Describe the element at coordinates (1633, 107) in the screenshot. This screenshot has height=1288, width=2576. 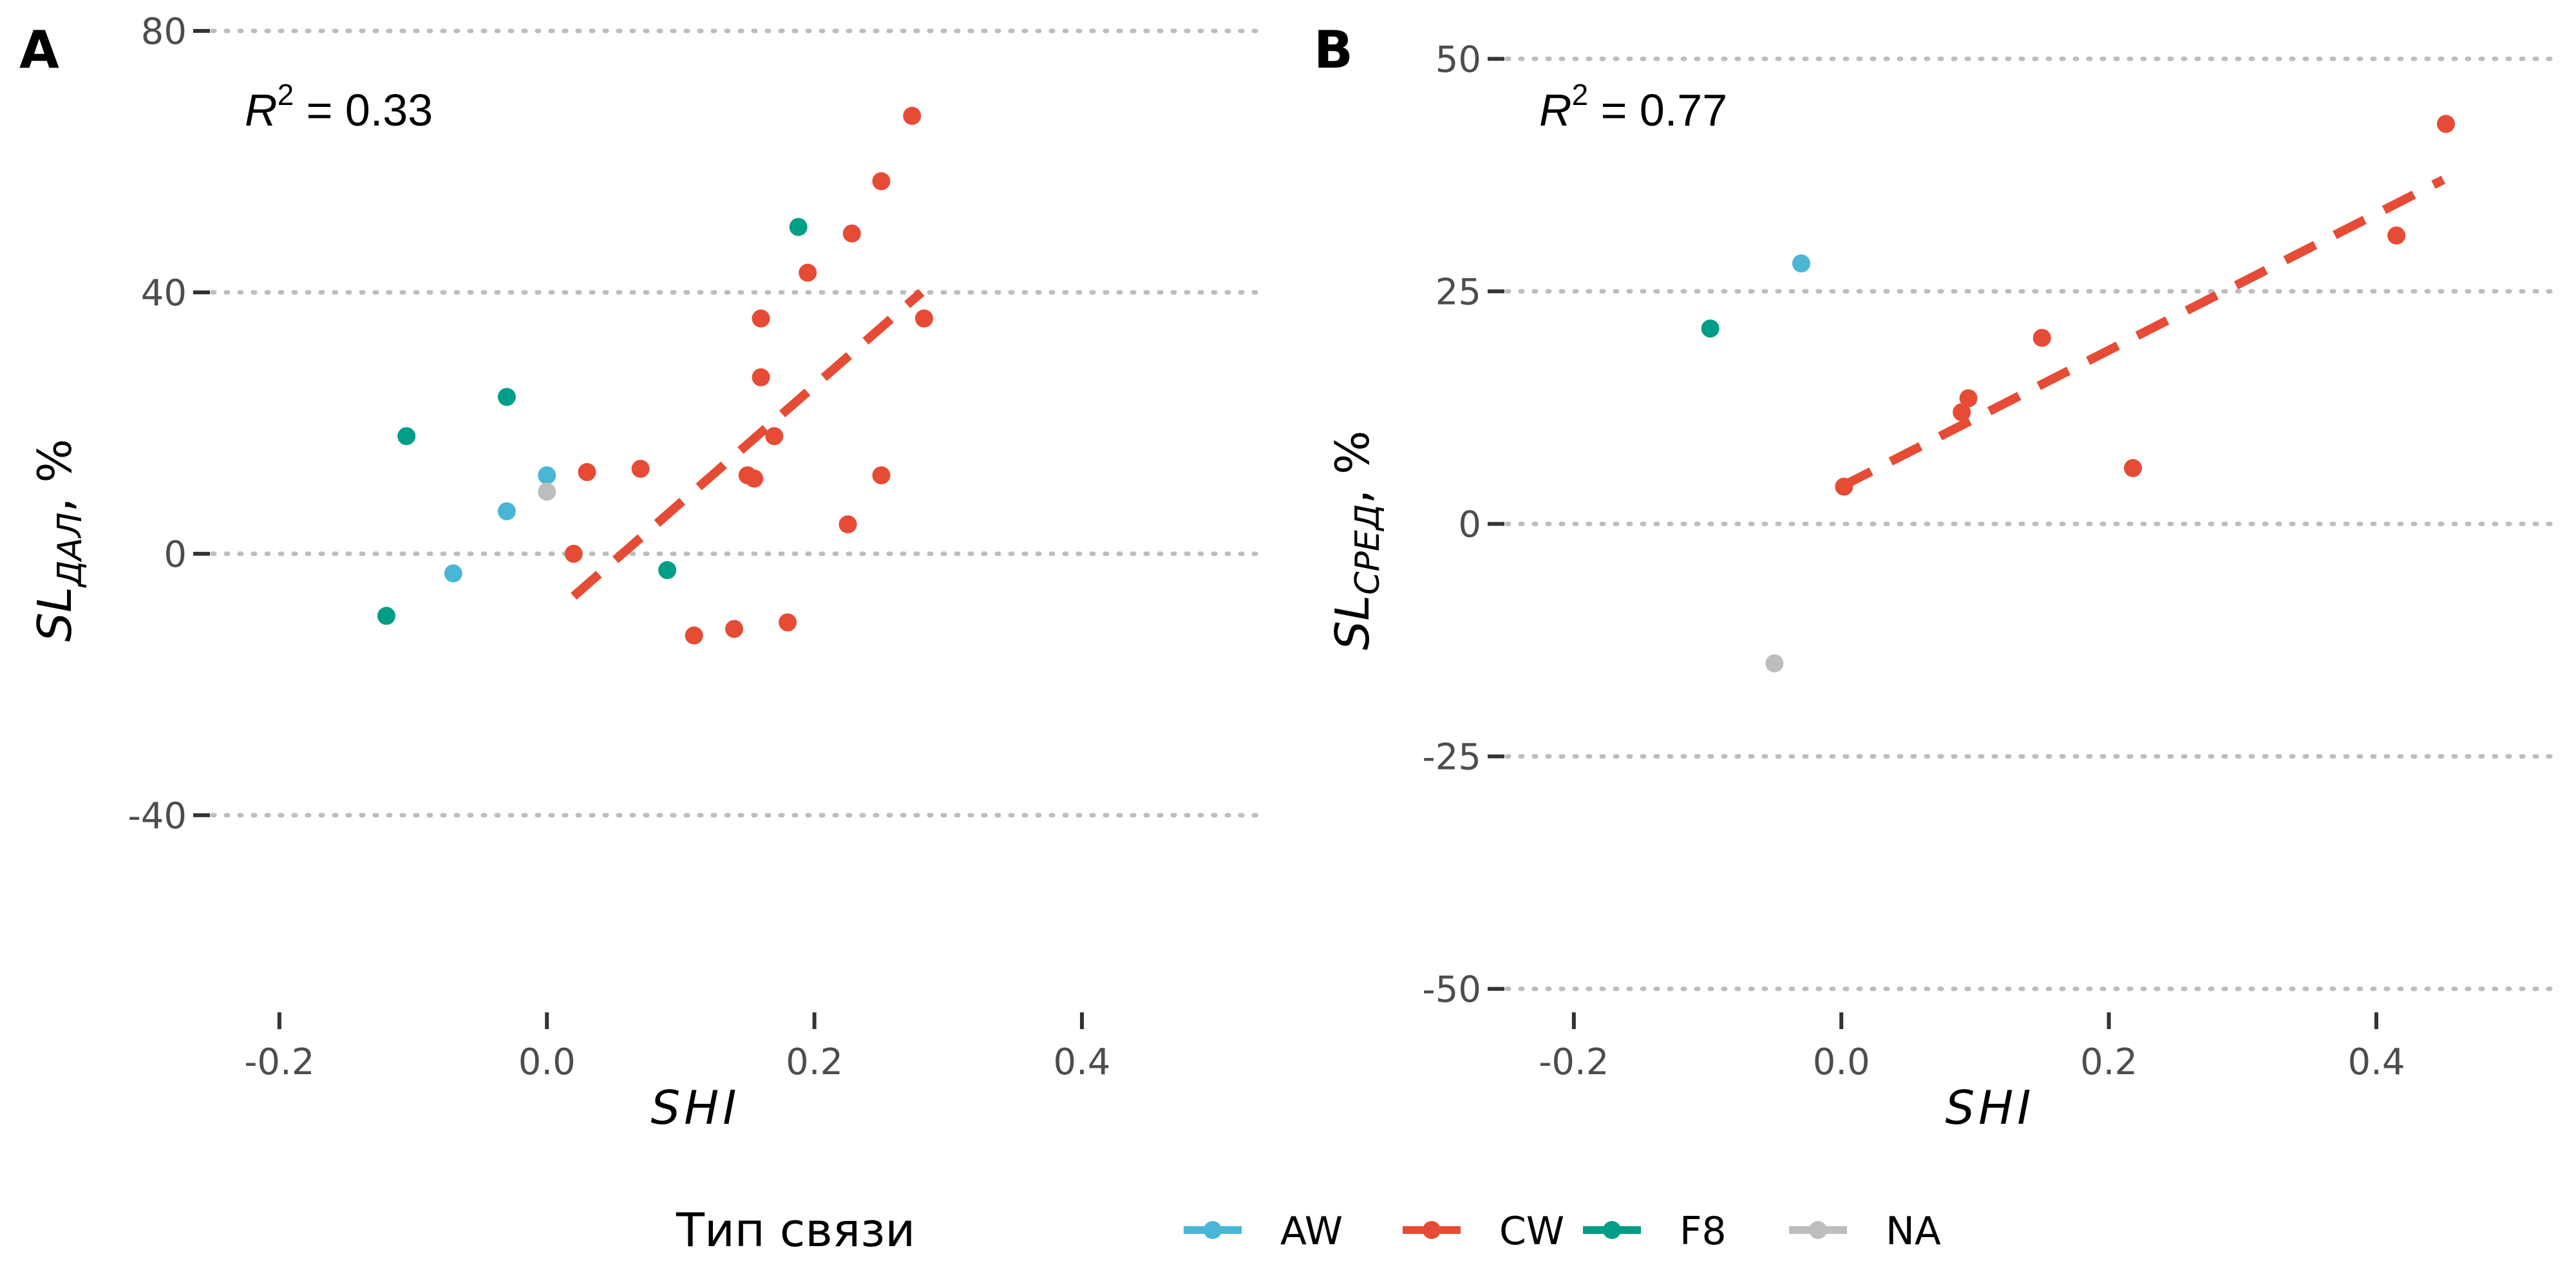
I see `r-squared-annotation: R2 = 0.77` at that location.